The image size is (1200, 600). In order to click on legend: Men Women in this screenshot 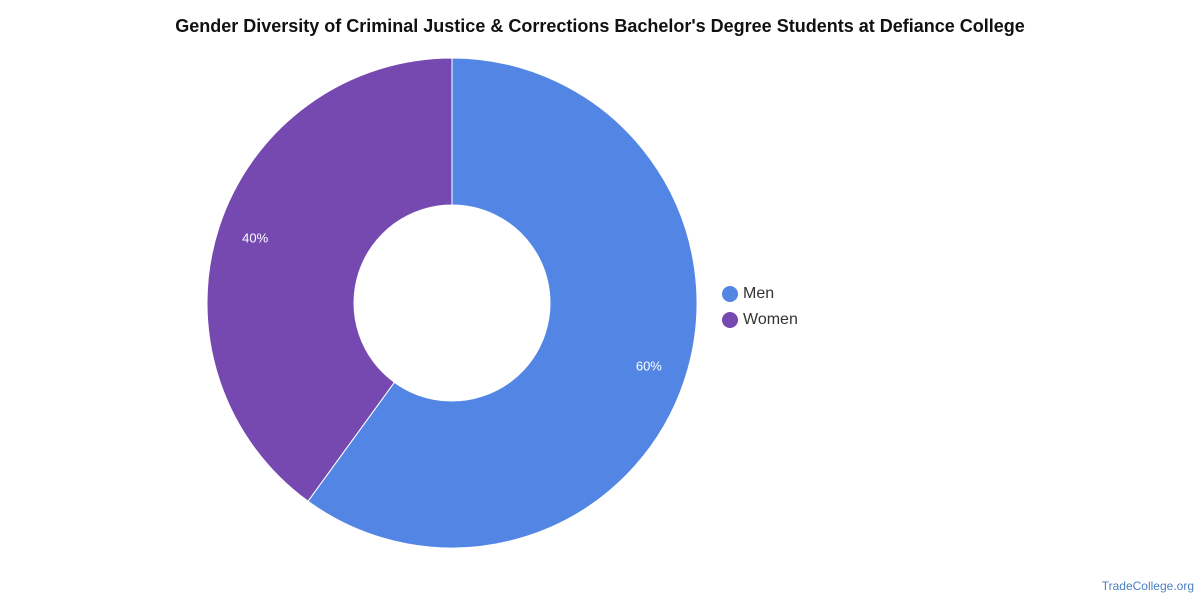, I will do `click(760, 307)`.